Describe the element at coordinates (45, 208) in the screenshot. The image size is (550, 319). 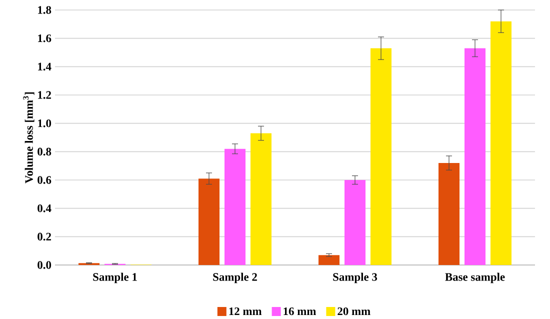
I see `y-tick-label: 0.4` at that location.